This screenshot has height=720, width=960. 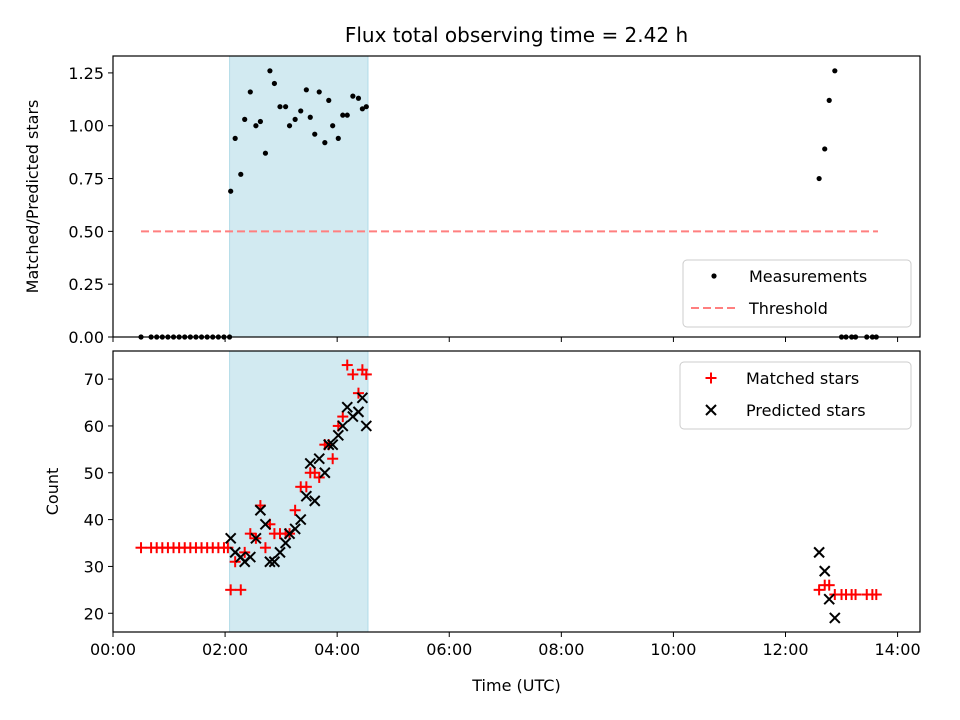 I want to click on x-tick-label: 02:00, so click(x=225, y=649).